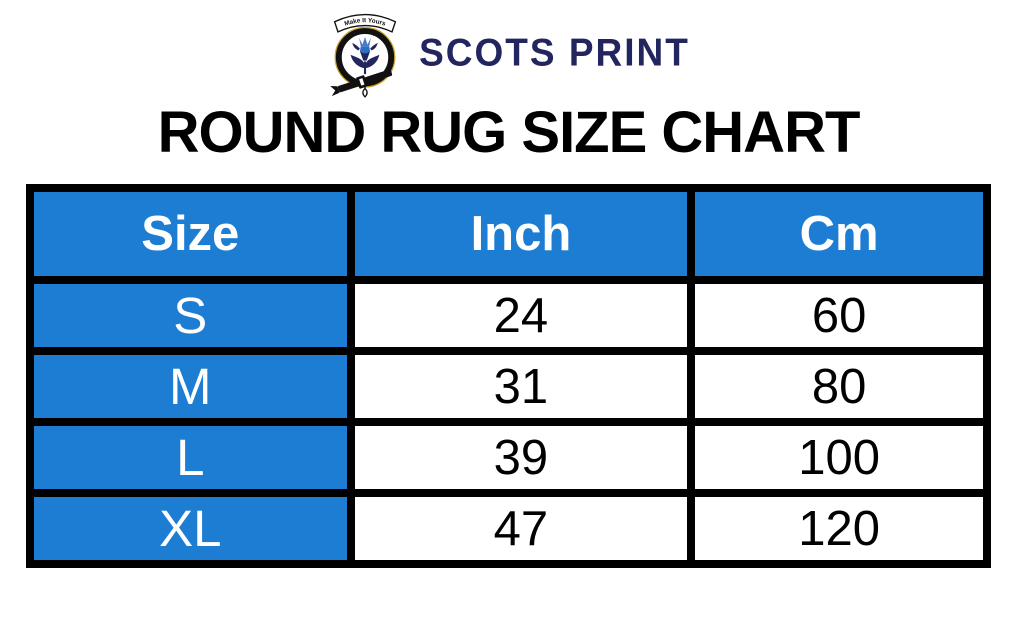  I want to click on table-row: L 39 100, so click(508, 457).